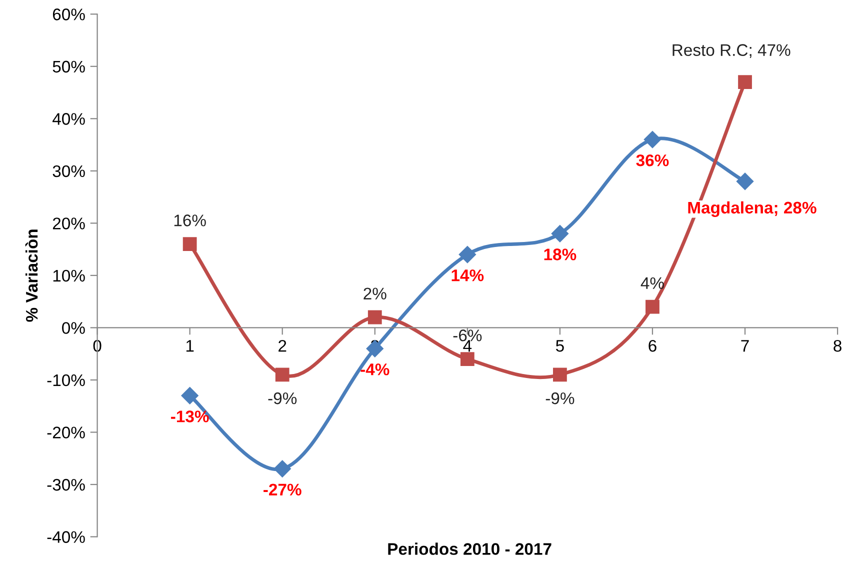  What do you see at coordinates (283, 490) in the screenshot?
I see `data-label: -27%` at bounding box center [283, 490].